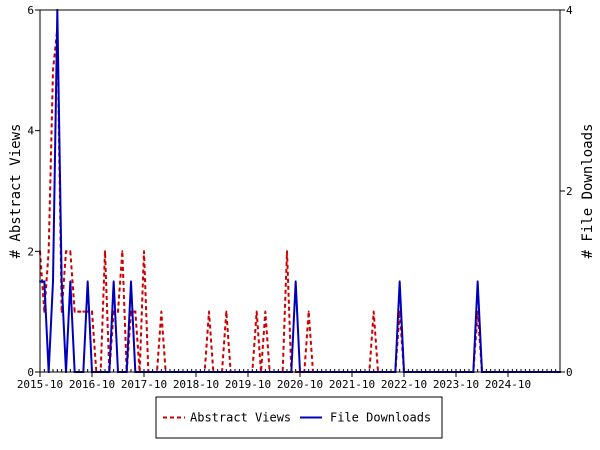 The width and height of the screenshot is (600, 450). Describe the element at coordinates (569, 372) in the screenshot. I see `right-y-tick-label: 0` at that location.